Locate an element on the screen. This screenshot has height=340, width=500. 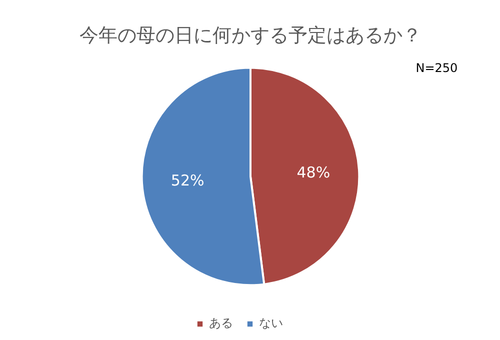
legend-label: ある is located at coordinates (221, 323).